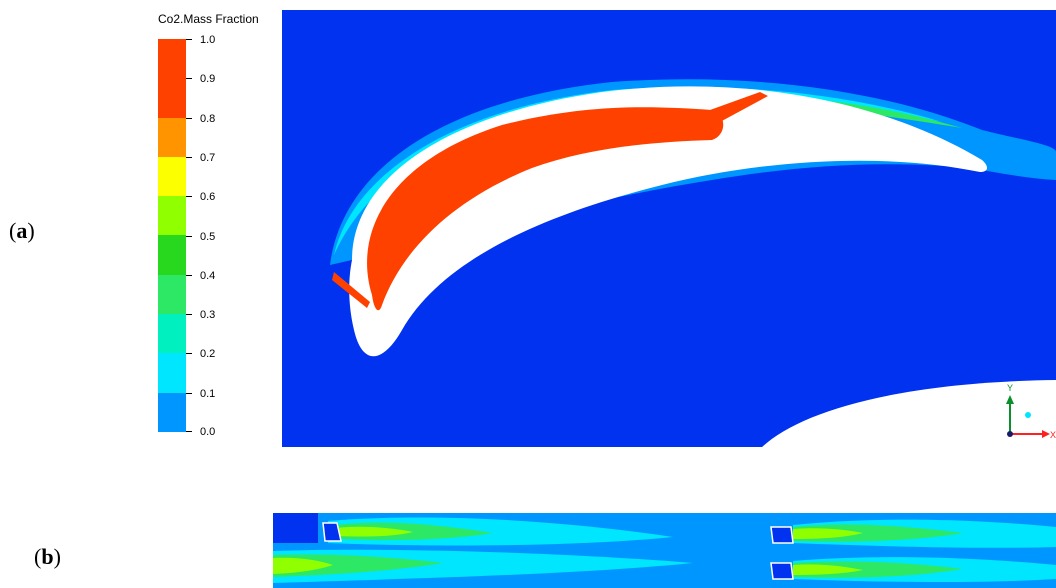 The image size is (1056, 588). Describe the element at coordinates (22, 230) in the screenshot. I see `panel-label-a: (a)` at that location.